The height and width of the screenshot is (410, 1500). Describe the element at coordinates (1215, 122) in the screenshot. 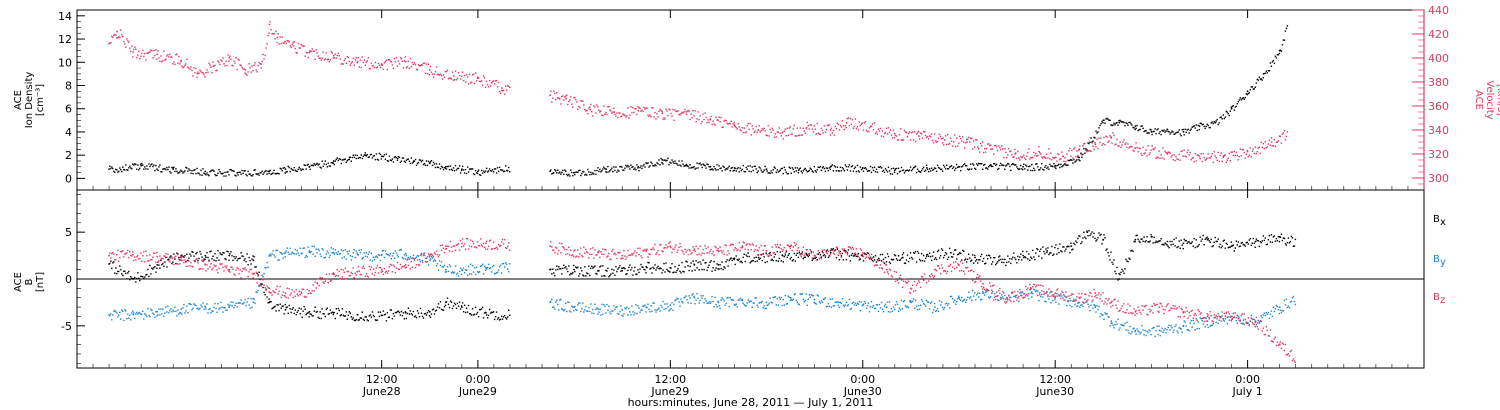

I see `density-marker` at that location.